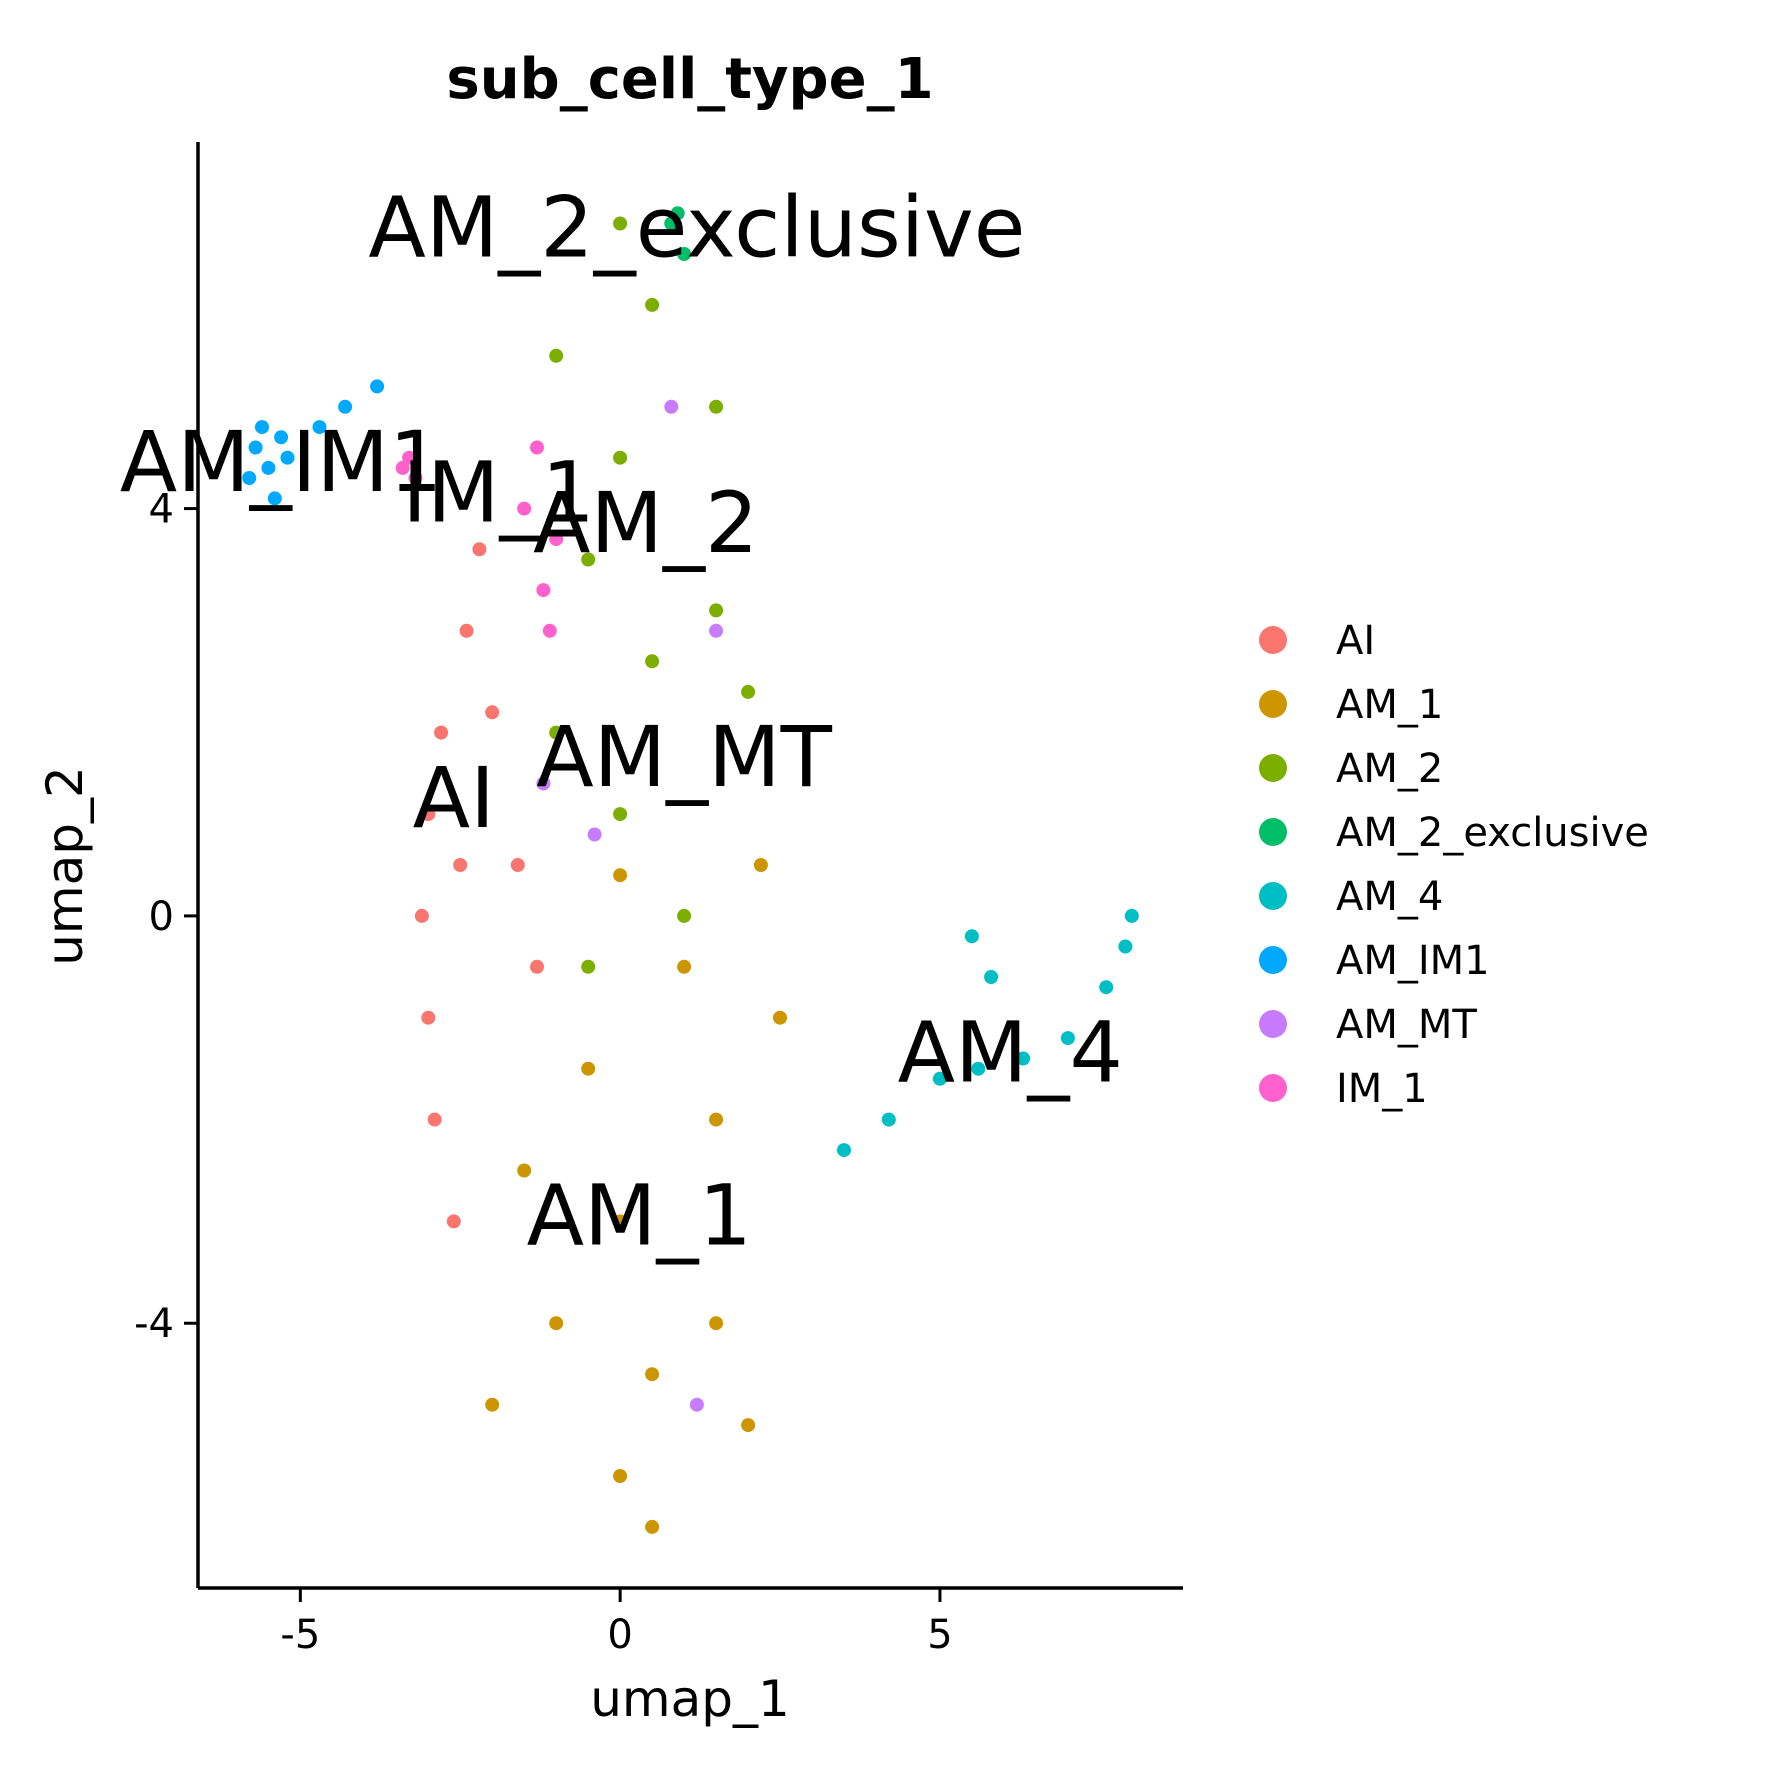 This screenshot has height=1775, width=1771. I want to click on legend-label: AM_IM1, so click(1413, 961).